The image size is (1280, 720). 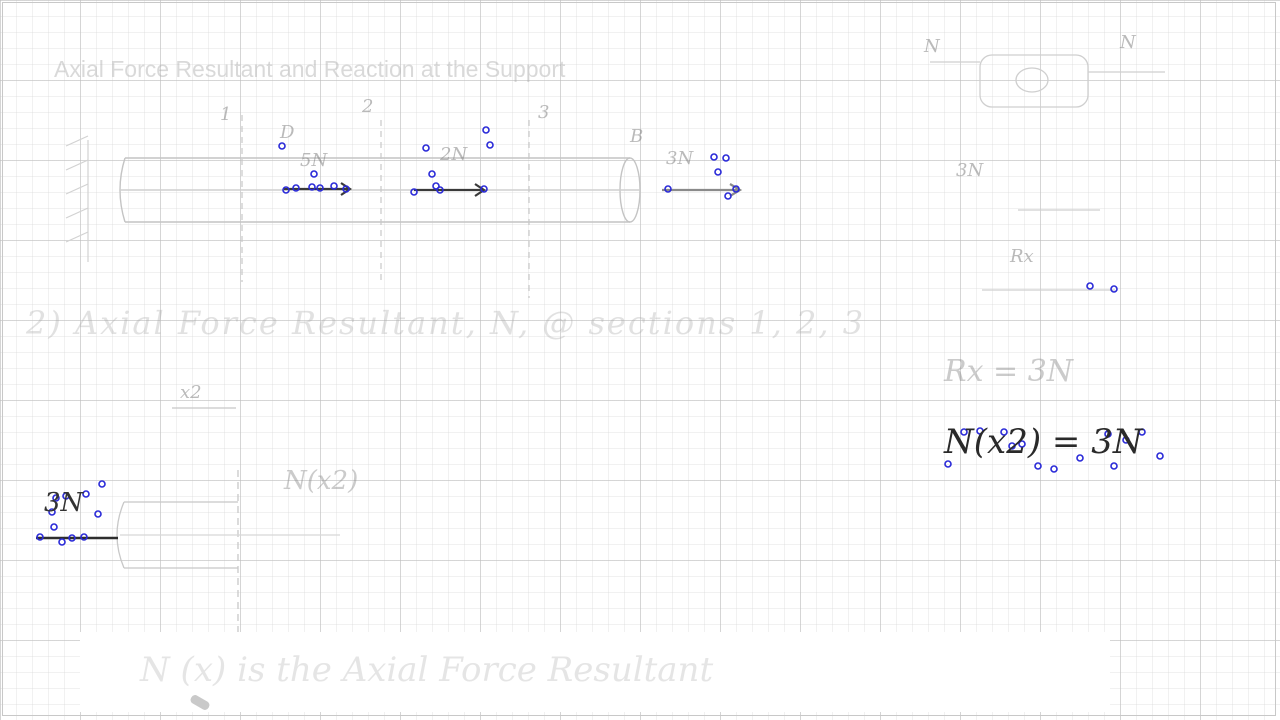 I want to click on fbd-reaction: Rx, so click(x=1022, y=256).